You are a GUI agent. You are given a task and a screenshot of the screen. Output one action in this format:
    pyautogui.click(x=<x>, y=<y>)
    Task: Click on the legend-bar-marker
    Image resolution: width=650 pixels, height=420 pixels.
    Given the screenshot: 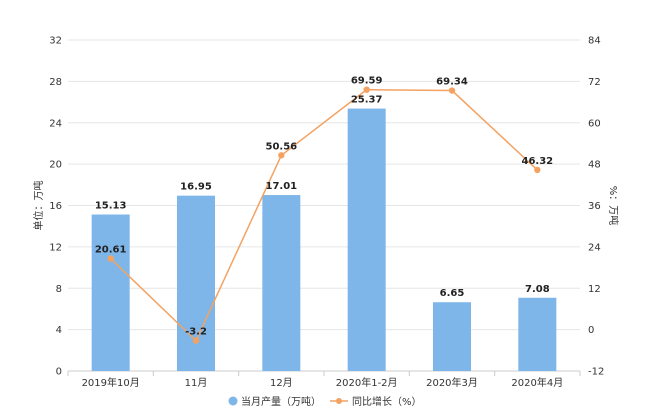 What is the action you would take?
    pyautogui.click(x=233, y=401)
    